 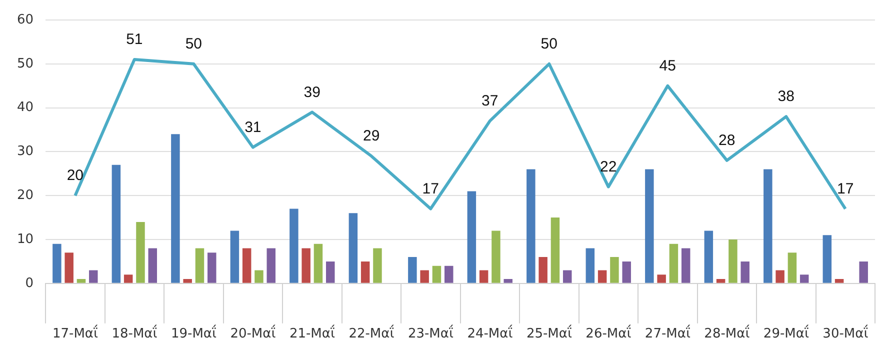 I want to click on x-tick-label: 19-Μαΐ, so click(x=193, y=333).